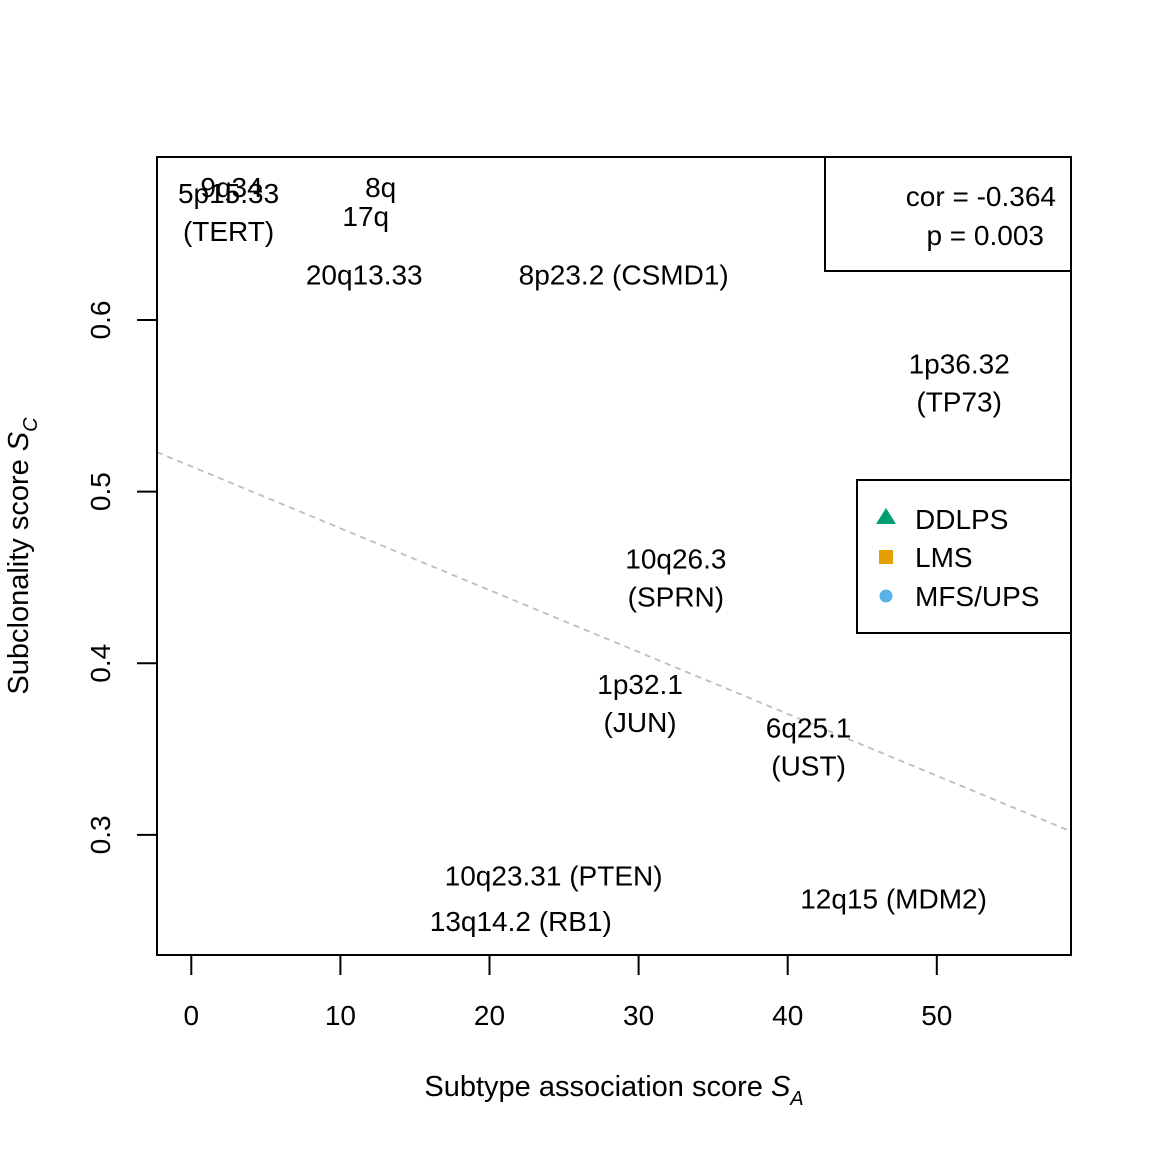 This screenshot has width=1152, height=1152. Describe the element at coordinates (981, 196) in the screenshot. I see `correlation-text: cor = -0.364` at that location.